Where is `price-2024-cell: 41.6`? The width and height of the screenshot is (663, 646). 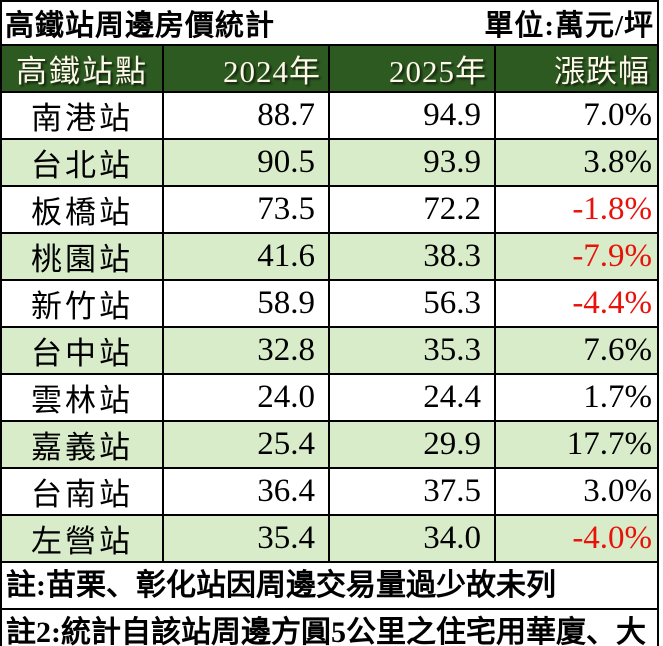 price-2024-cell: 41.6 is located at coordinates (246, 256).